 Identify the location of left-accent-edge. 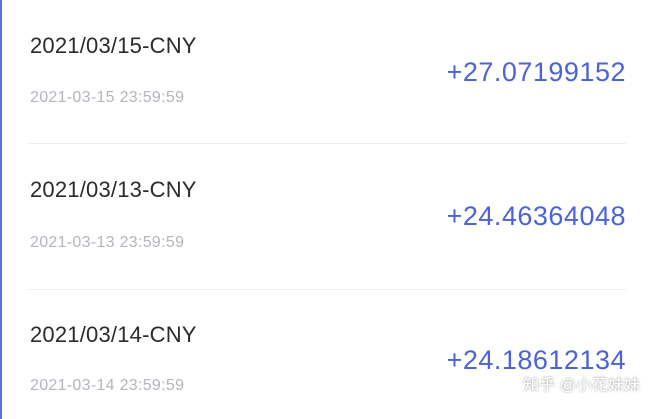
(1, 209).